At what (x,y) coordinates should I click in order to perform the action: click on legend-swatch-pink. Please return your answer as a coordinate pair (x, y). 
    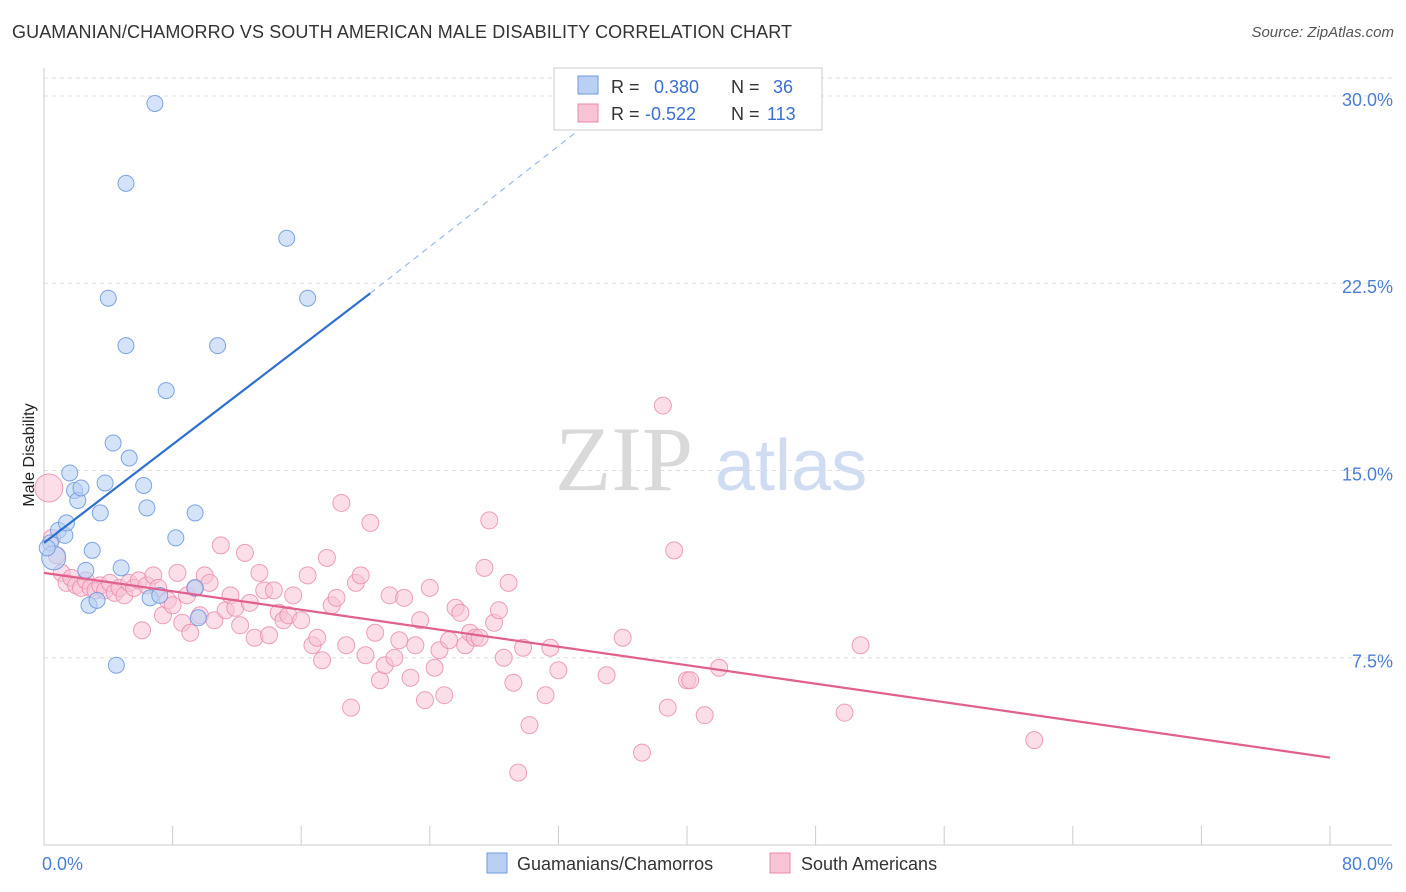
    Looking at the image, I should click on (588, 113).